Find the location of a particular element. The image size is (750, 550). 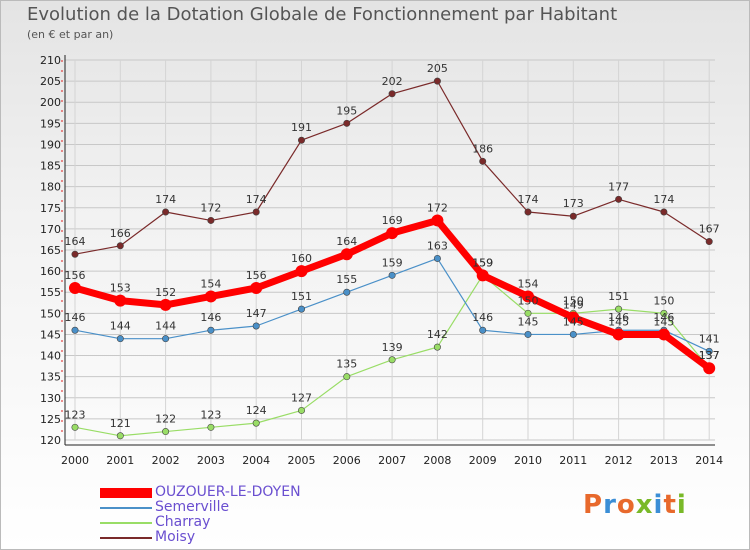

x-tick-label: 2003 is located at coordinates (211, 460).